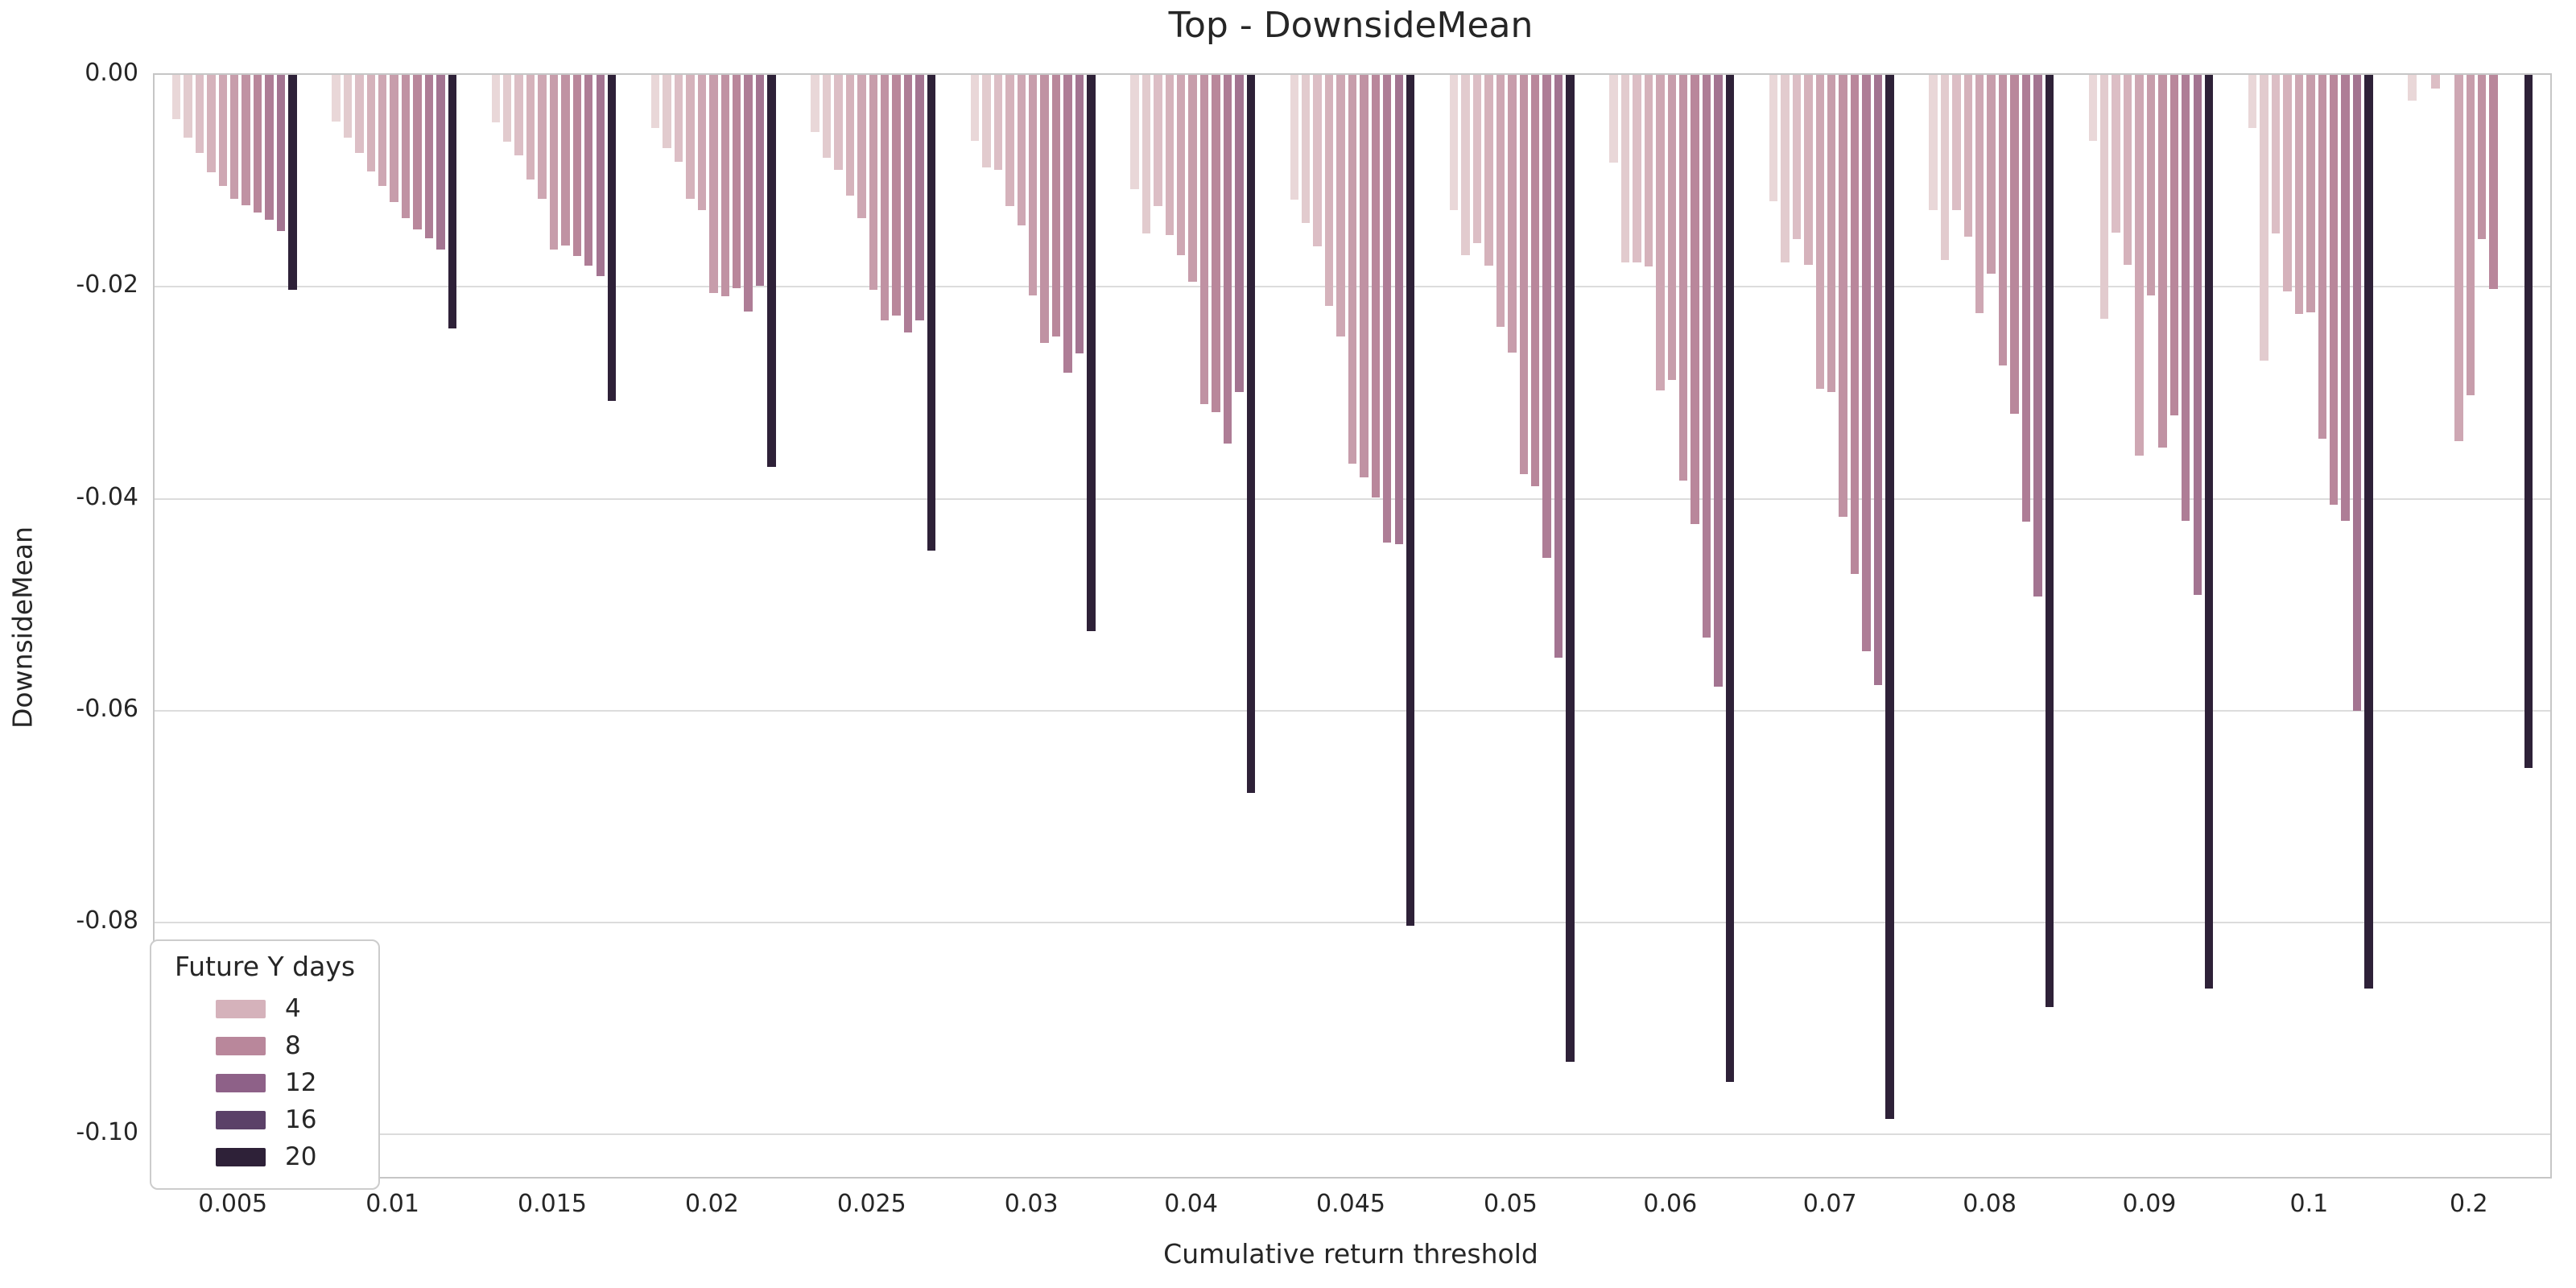 The width and height of the screenshot is (2576, 1288). I want to click on y-tick-label: 0.00, so click(111, 73).